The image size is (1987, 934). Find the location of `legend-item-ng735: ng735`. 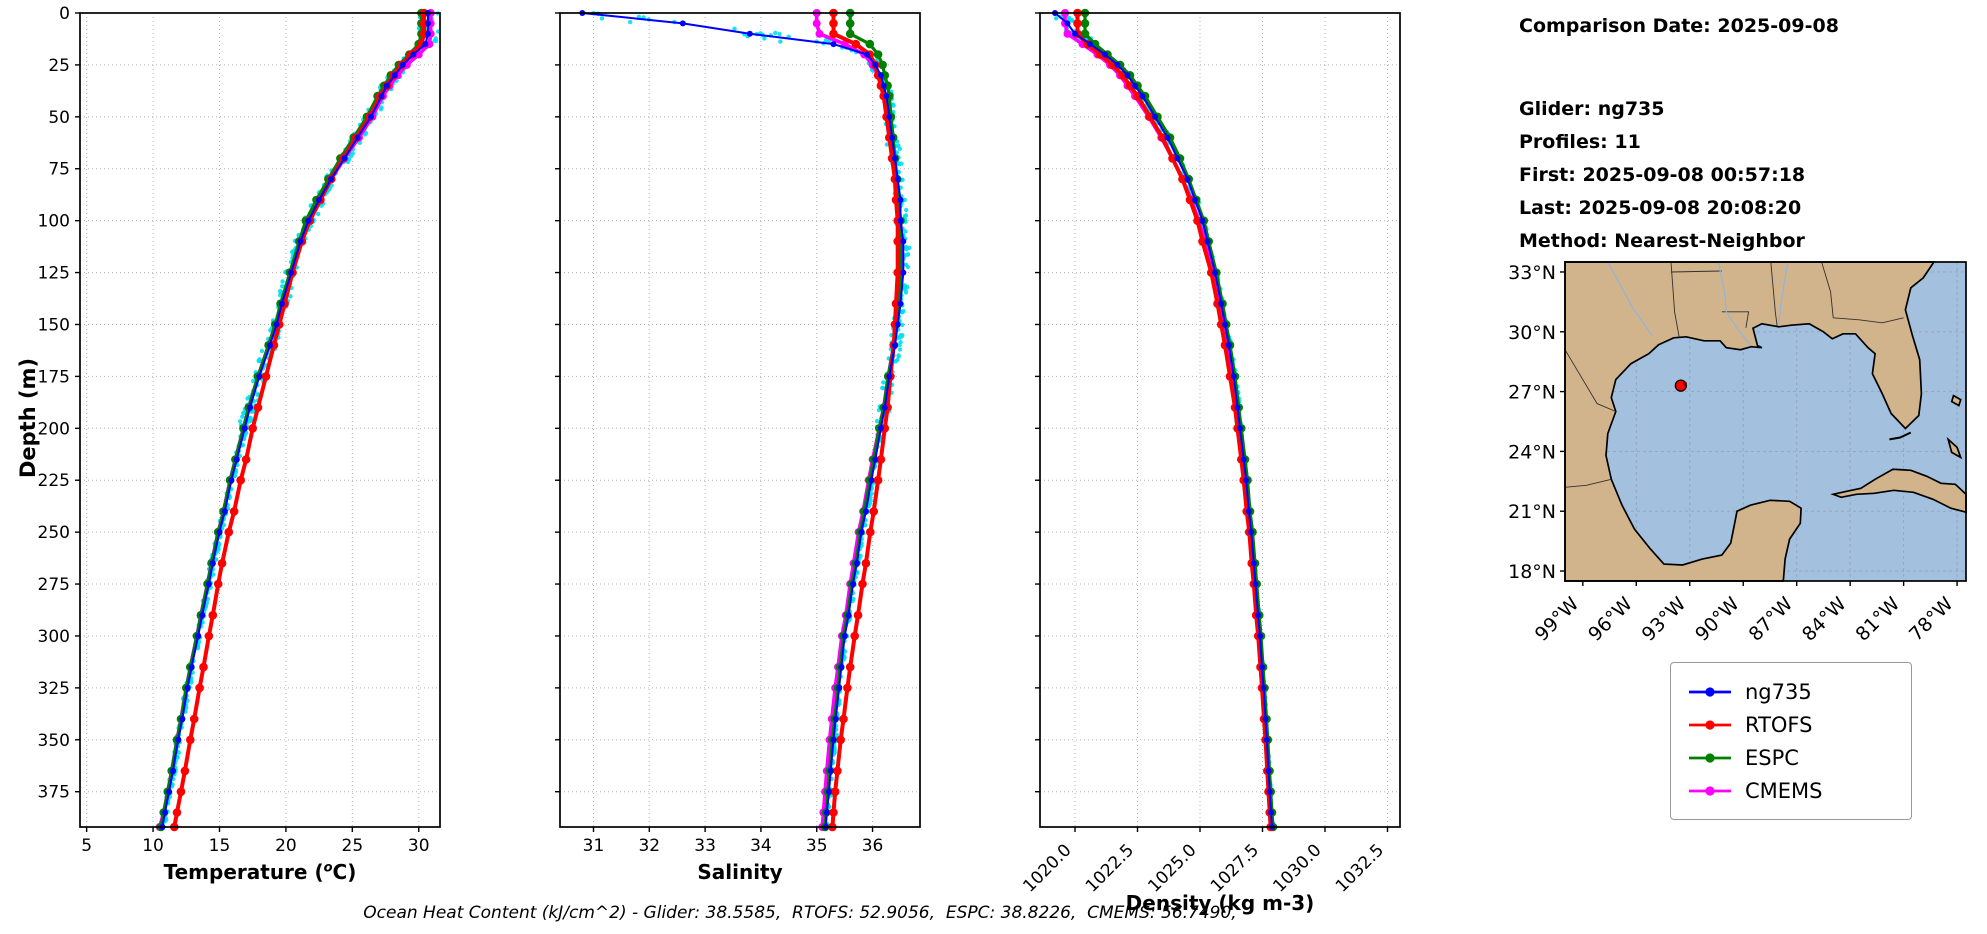

legend-item-ng735: ng735 is located at coordinates (1791, 691).